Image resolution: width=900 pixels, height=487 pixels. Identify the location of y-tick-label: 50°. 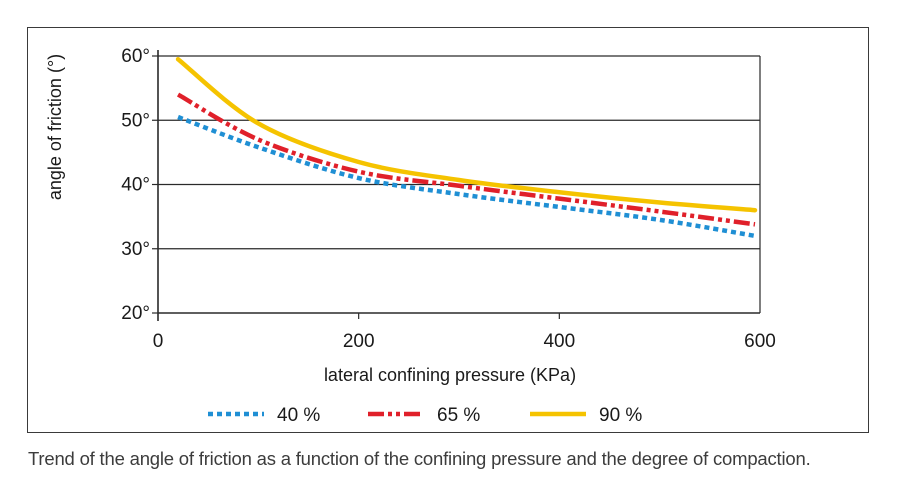
(135, 120).